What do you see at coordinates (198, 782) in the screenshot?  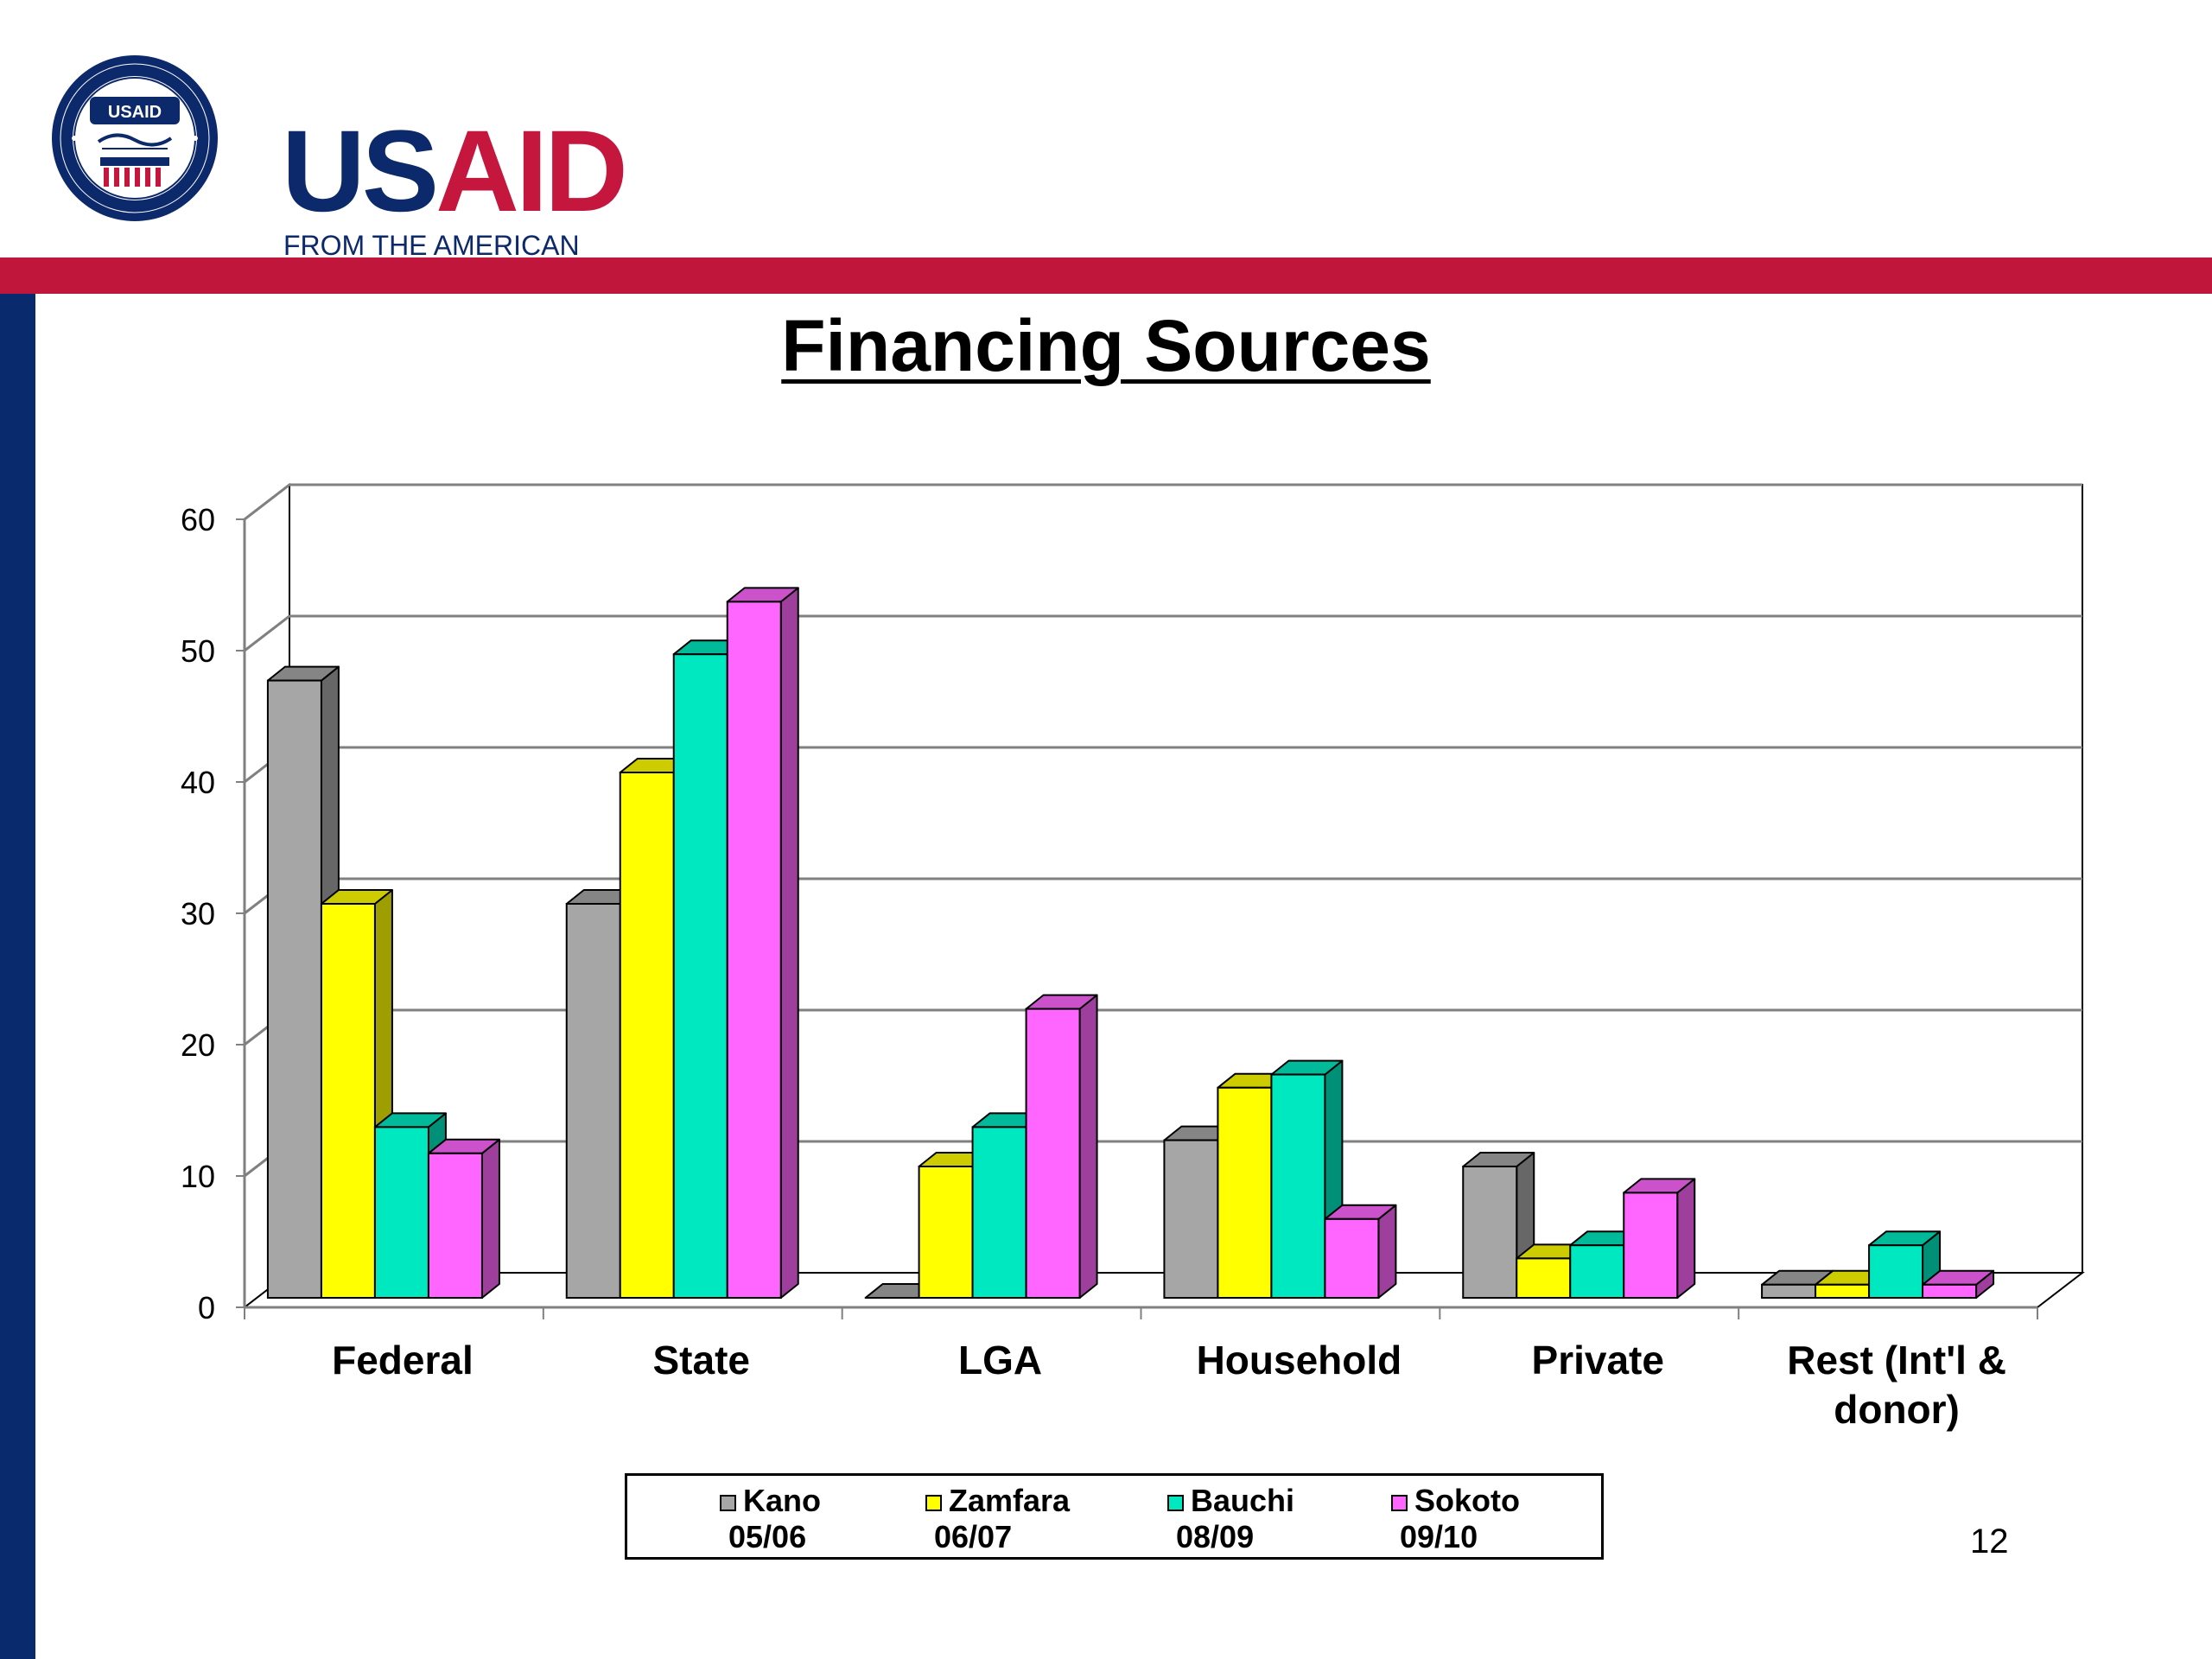 I see `y-tick-label: 40` at bounding box center [198, 782].